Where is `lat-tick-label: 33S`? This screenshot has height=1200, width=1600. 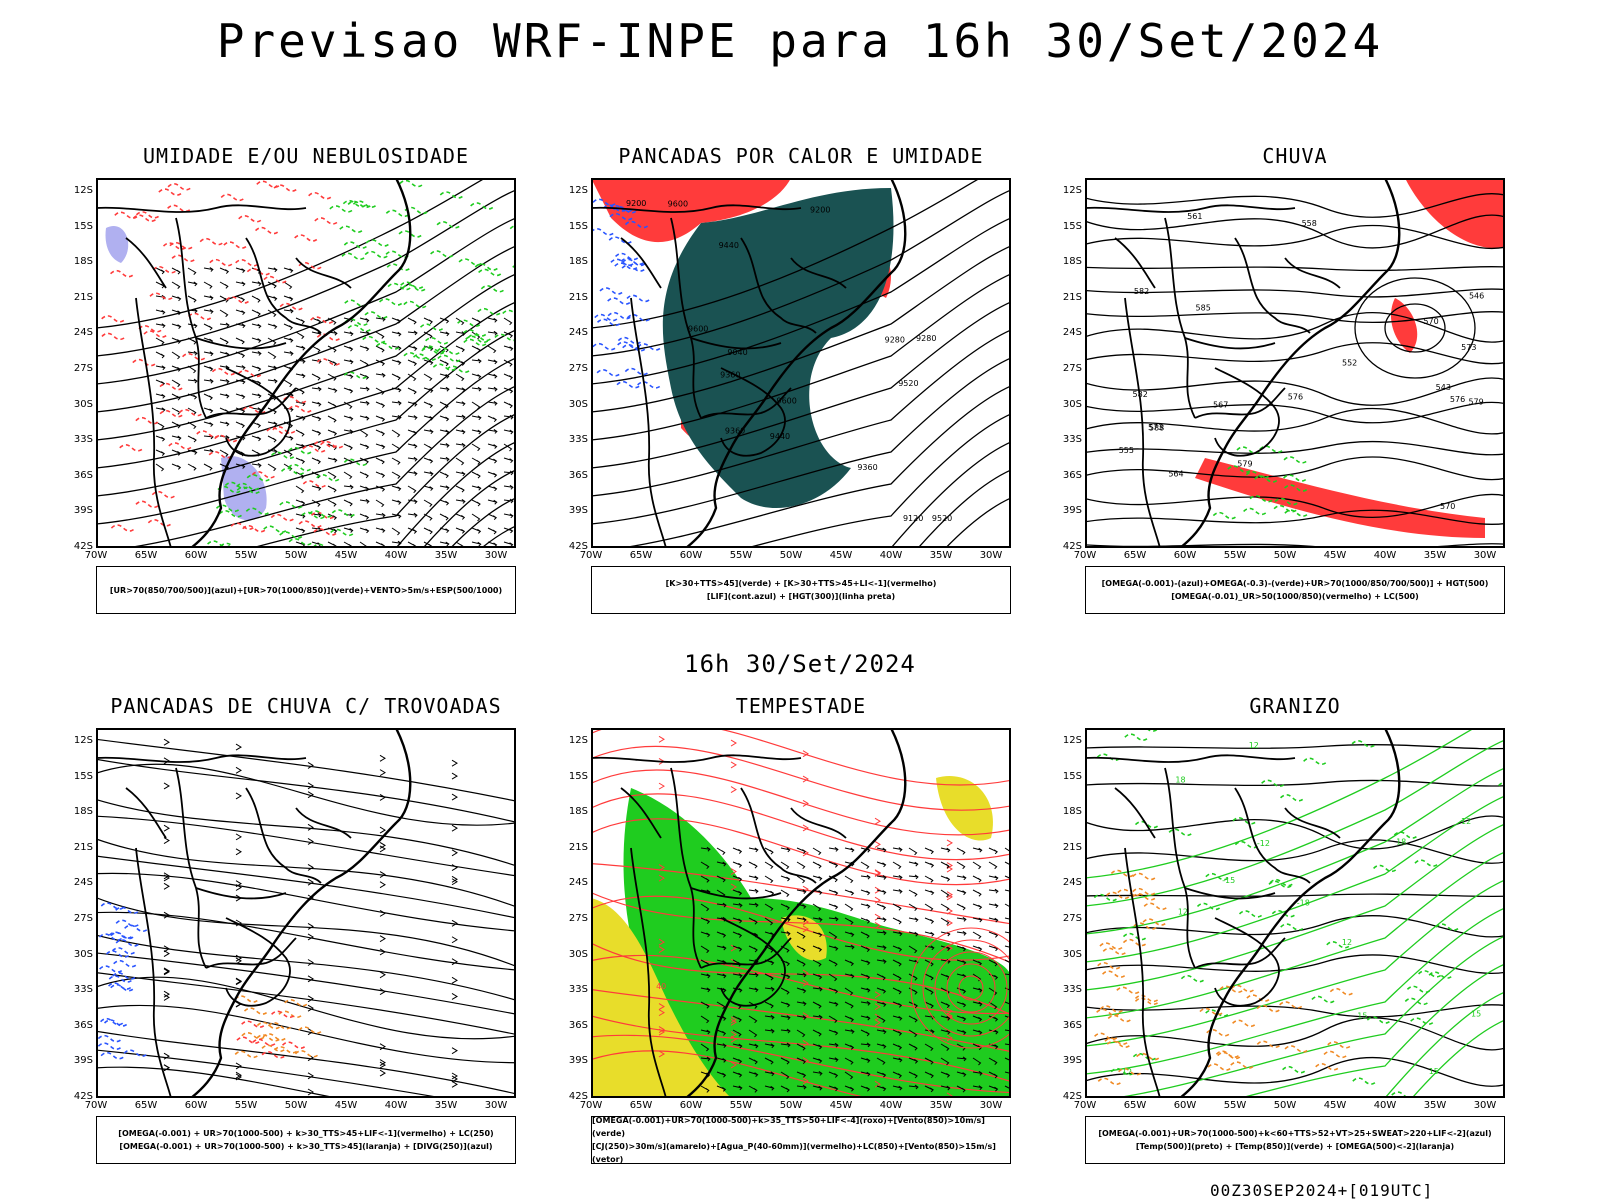 lat-tick-label: 33S is located at coordinates (1072, 990).